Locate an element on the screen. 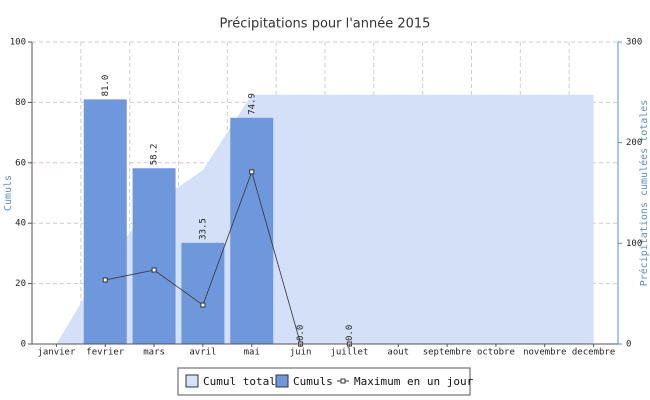 The height and width of the screenshot is (400, 650). chart-title: Précipitations pour l'année 2015 is located at coordinates (325, 24).